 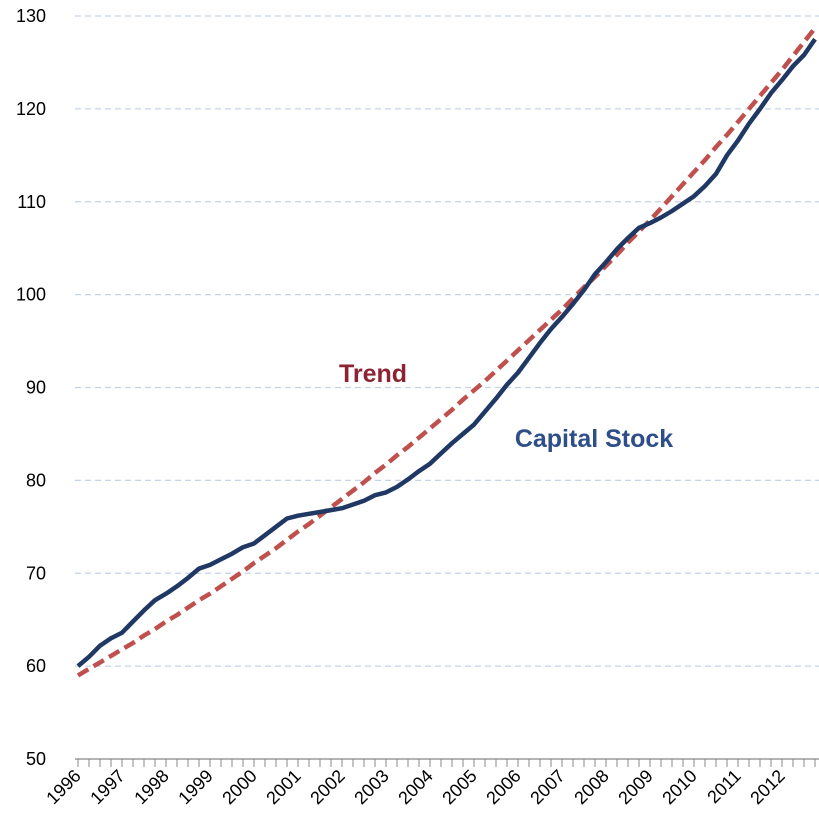 What do you see at coordinates (31, 109) in the screenshot?
I see `y-tick-label: 120` at bounding box center [31, 109].